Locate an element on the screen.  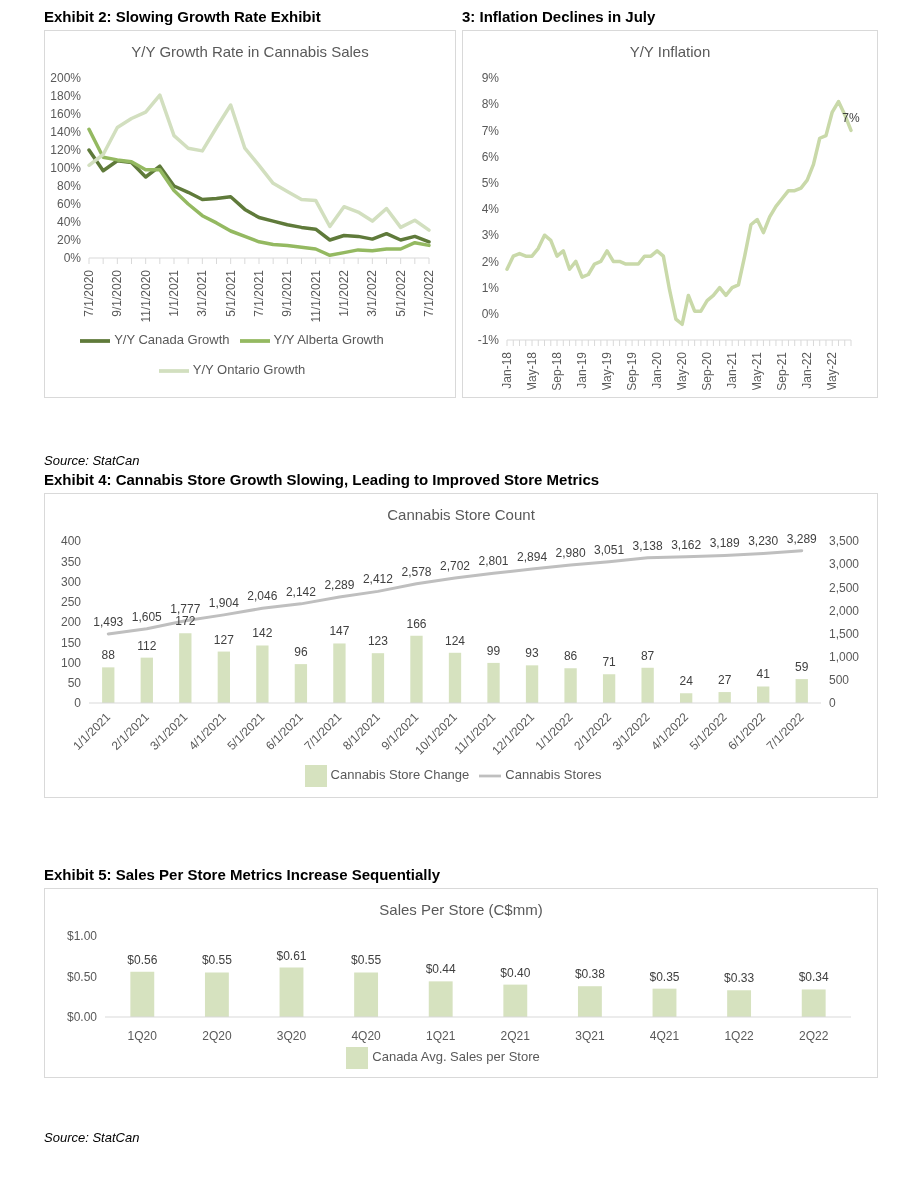
data-label: 2,578 is located at coordinates (416, 571).